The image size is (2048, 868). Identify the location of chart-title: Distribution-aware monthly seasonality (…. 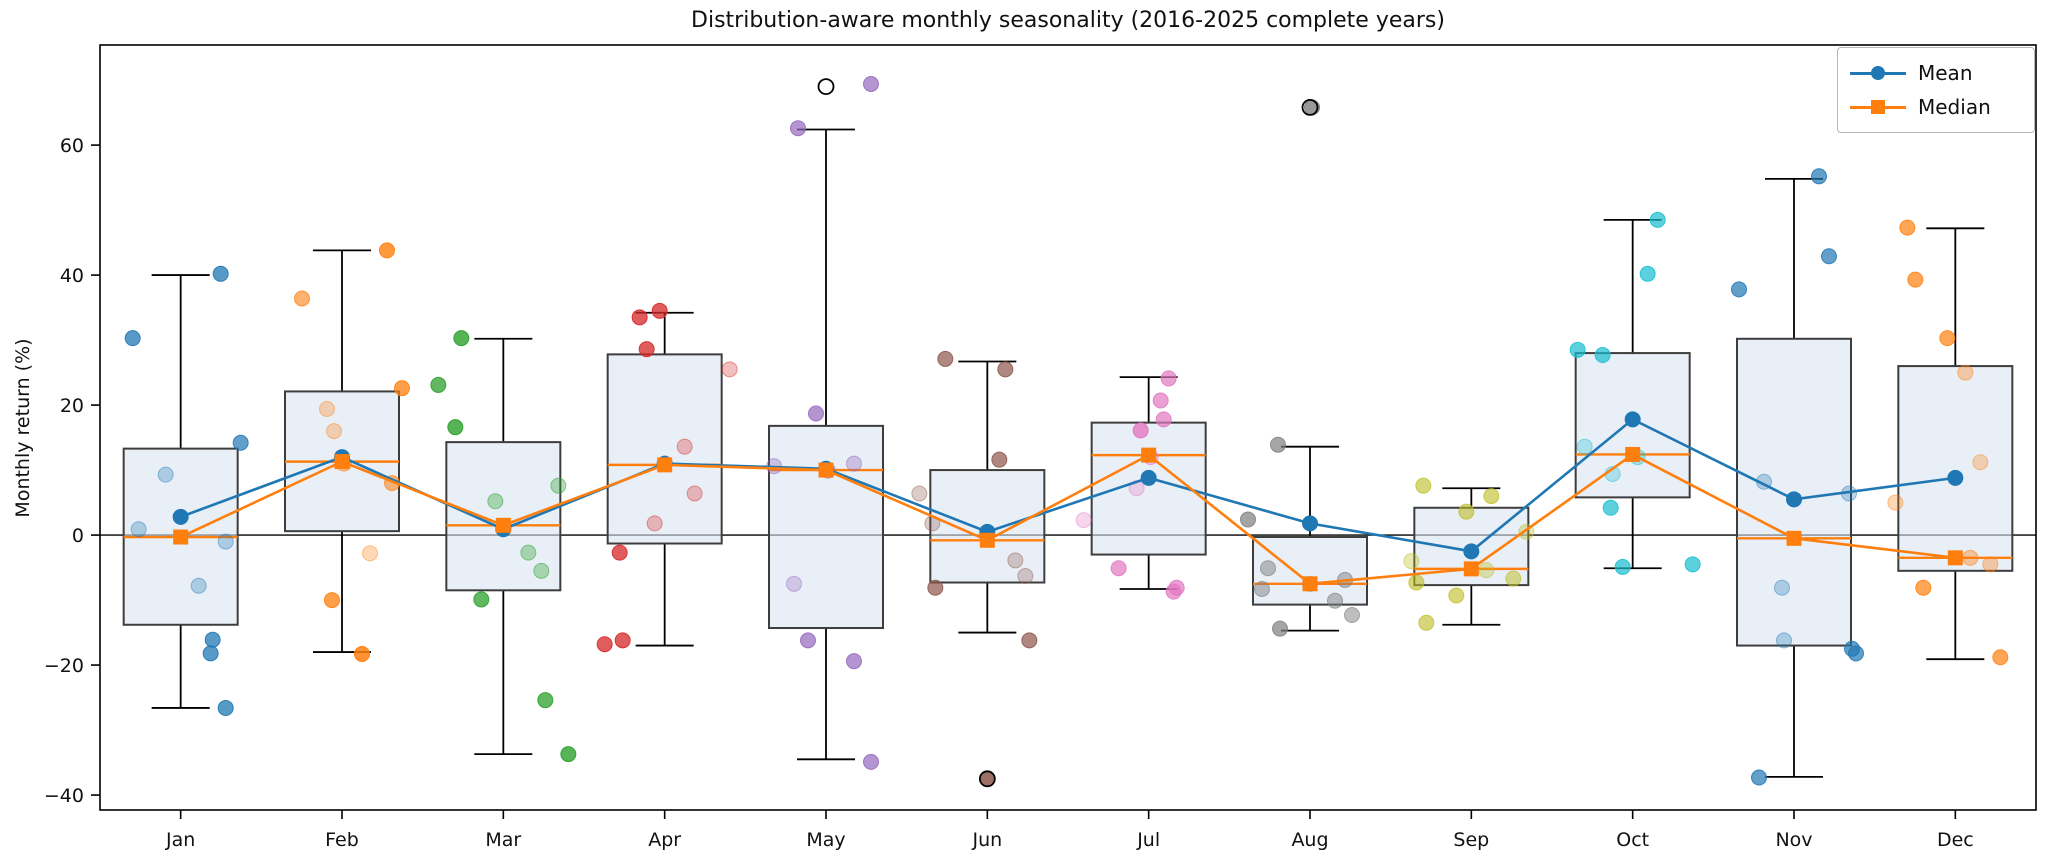
(1068, 20).